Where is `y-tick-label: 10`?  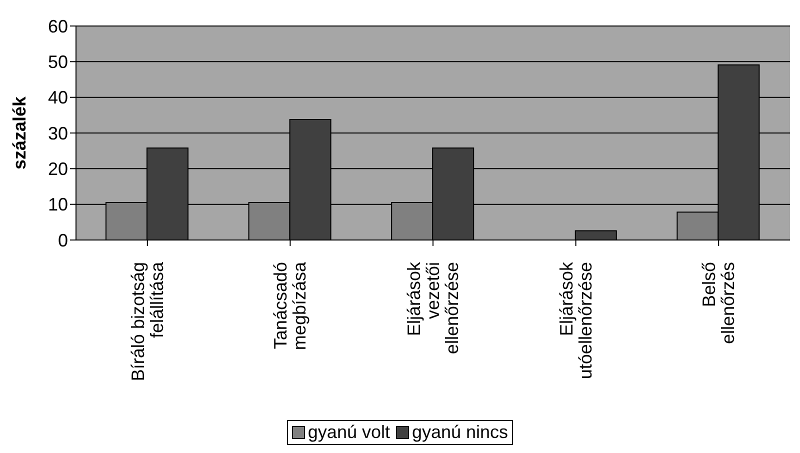
y-tick-label: 10 is located at coordinates (58, 204).